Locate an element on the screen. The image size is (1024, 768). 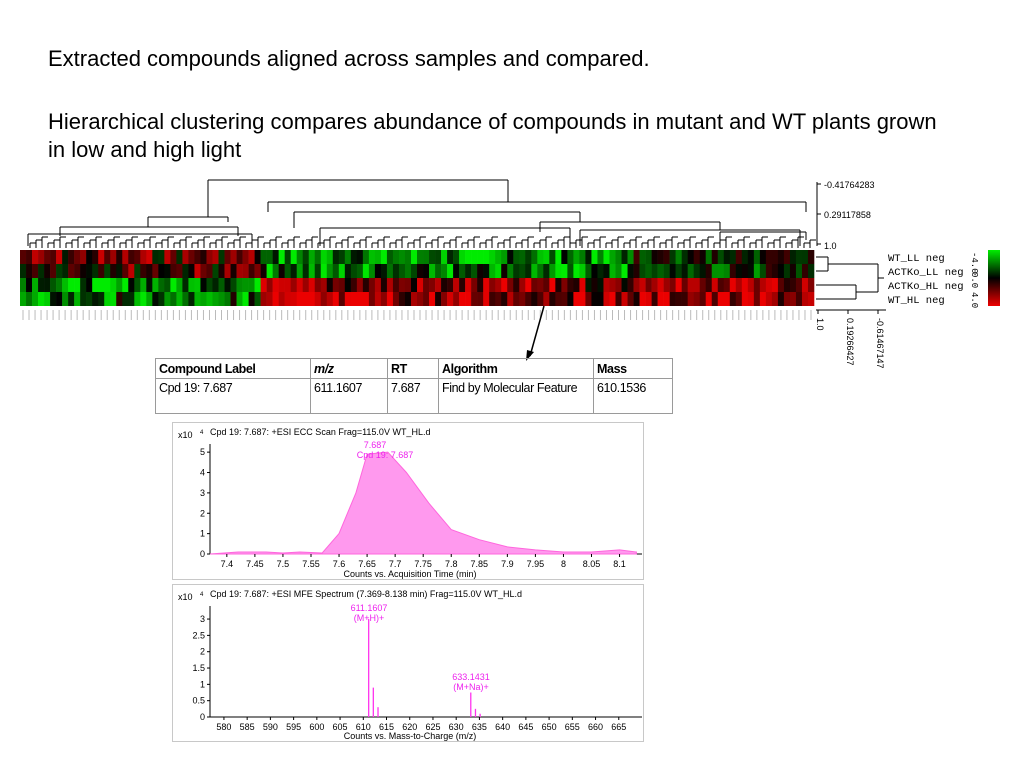
header-rt: RT is located at coordinates (413, 368).